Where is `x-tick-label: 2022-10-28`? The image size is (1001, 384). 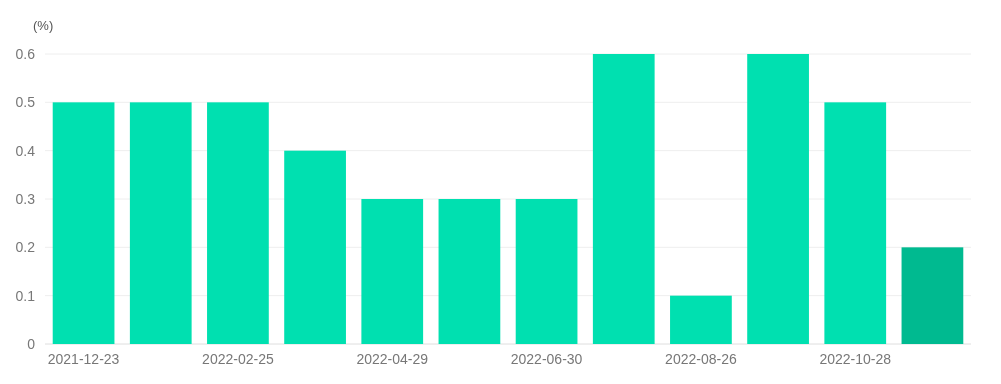 x-tick-label: 2022-10-28 is located at coordinates (855, 359).